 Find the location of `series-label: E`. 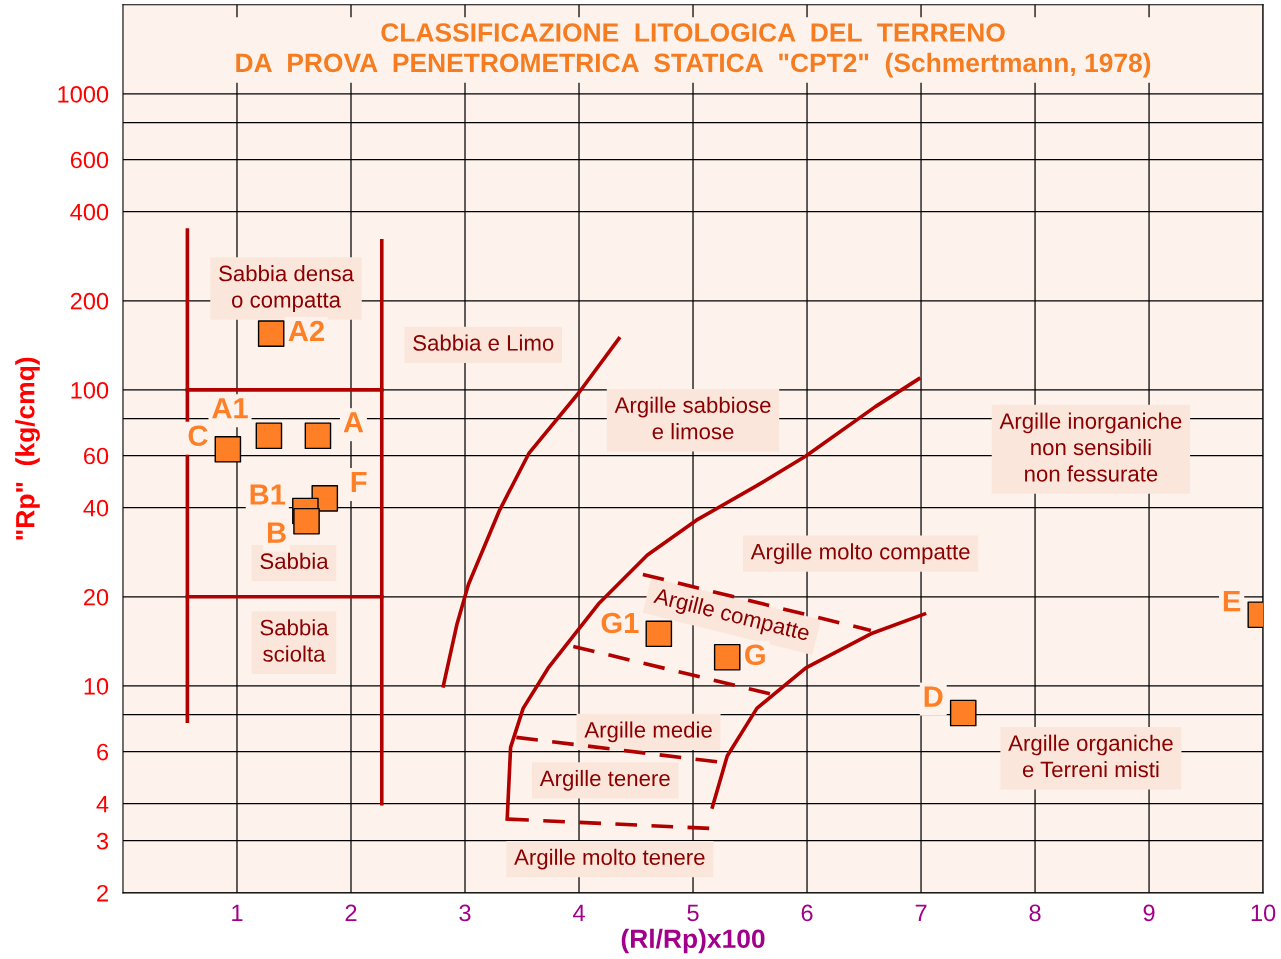

series-label: E is located at coordinates (1232, 601).